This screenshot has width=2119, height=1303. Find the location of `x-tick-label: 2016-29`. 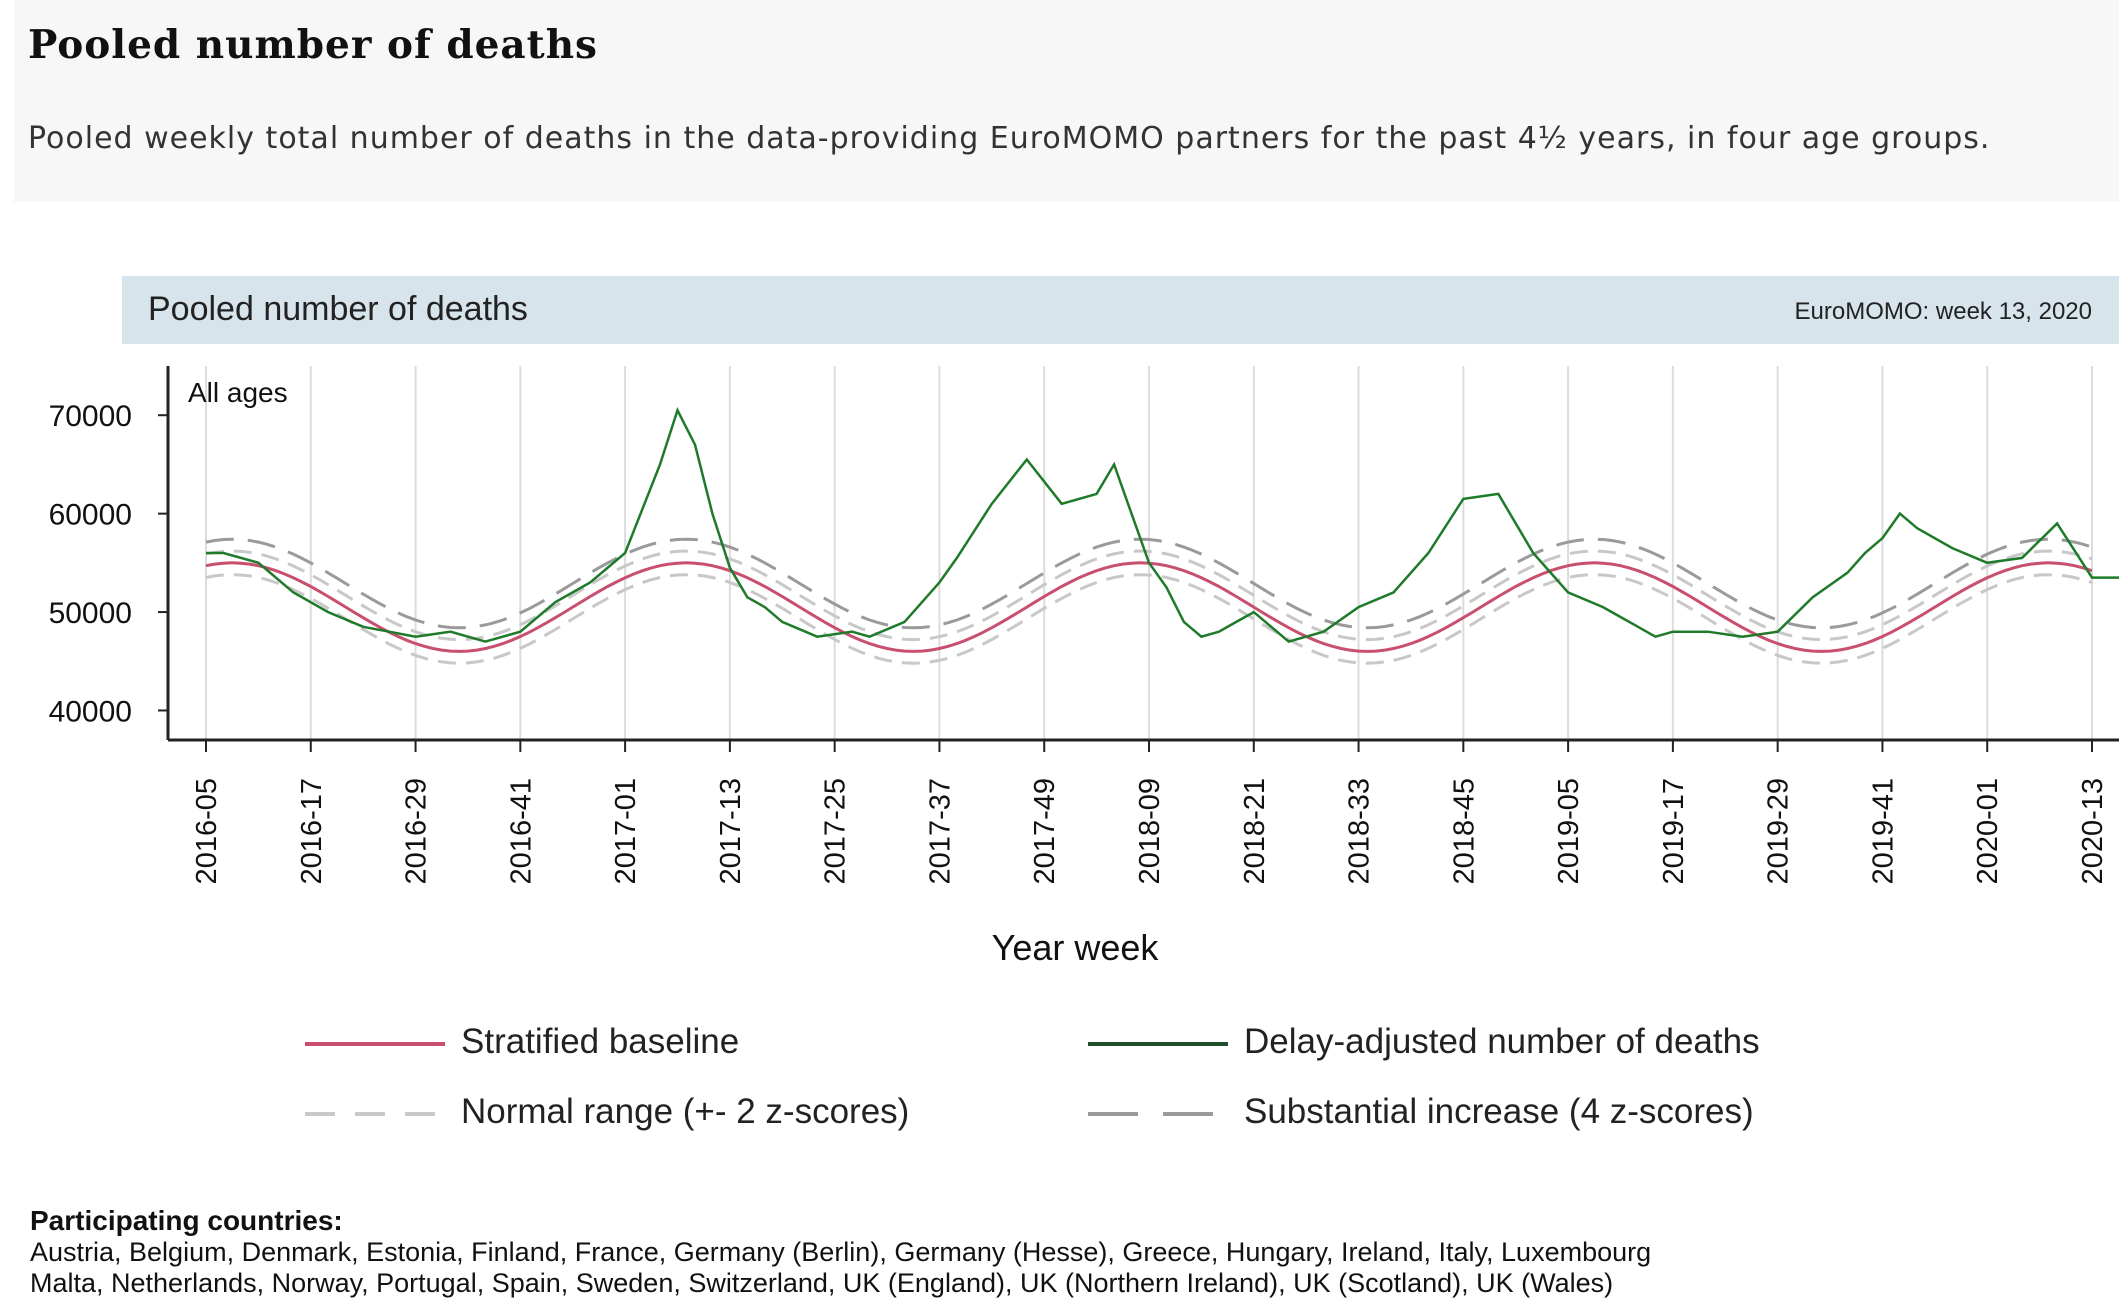

x-tick-label: 2016-29 is located at coordinates (417, 831).